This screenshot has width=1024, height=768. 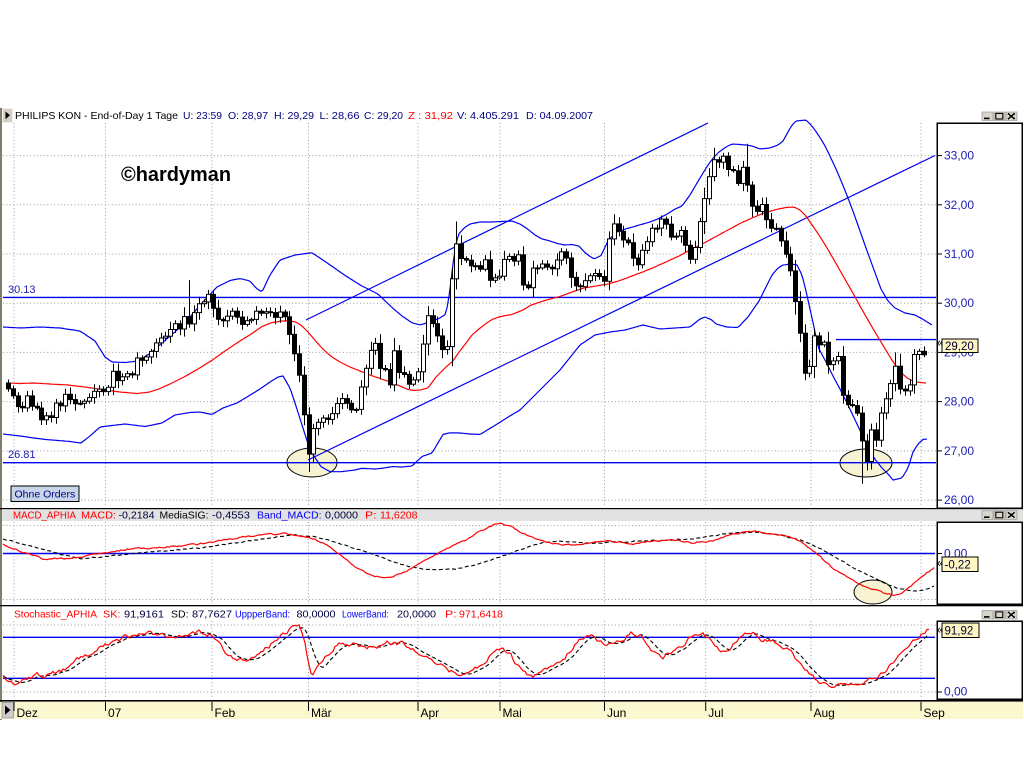 I want to click on svg-text: Dez, so click(x=27, y=713).